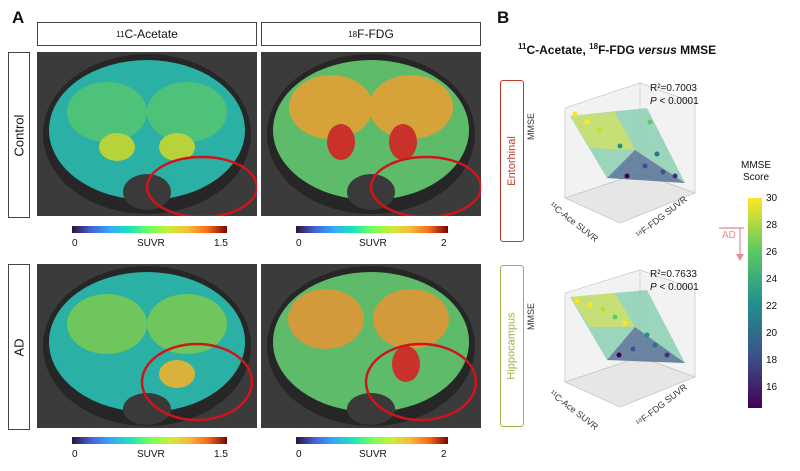  I want to click on mmse-colorbar-title: MMSE Score, so click(756, 172).